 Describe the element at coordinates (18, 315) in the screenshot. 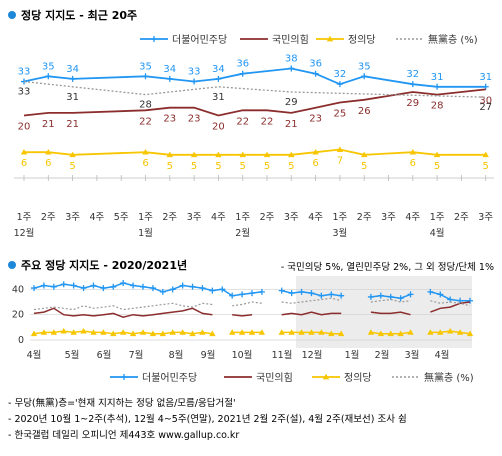

I see `y-tick-label: 20` at that location.